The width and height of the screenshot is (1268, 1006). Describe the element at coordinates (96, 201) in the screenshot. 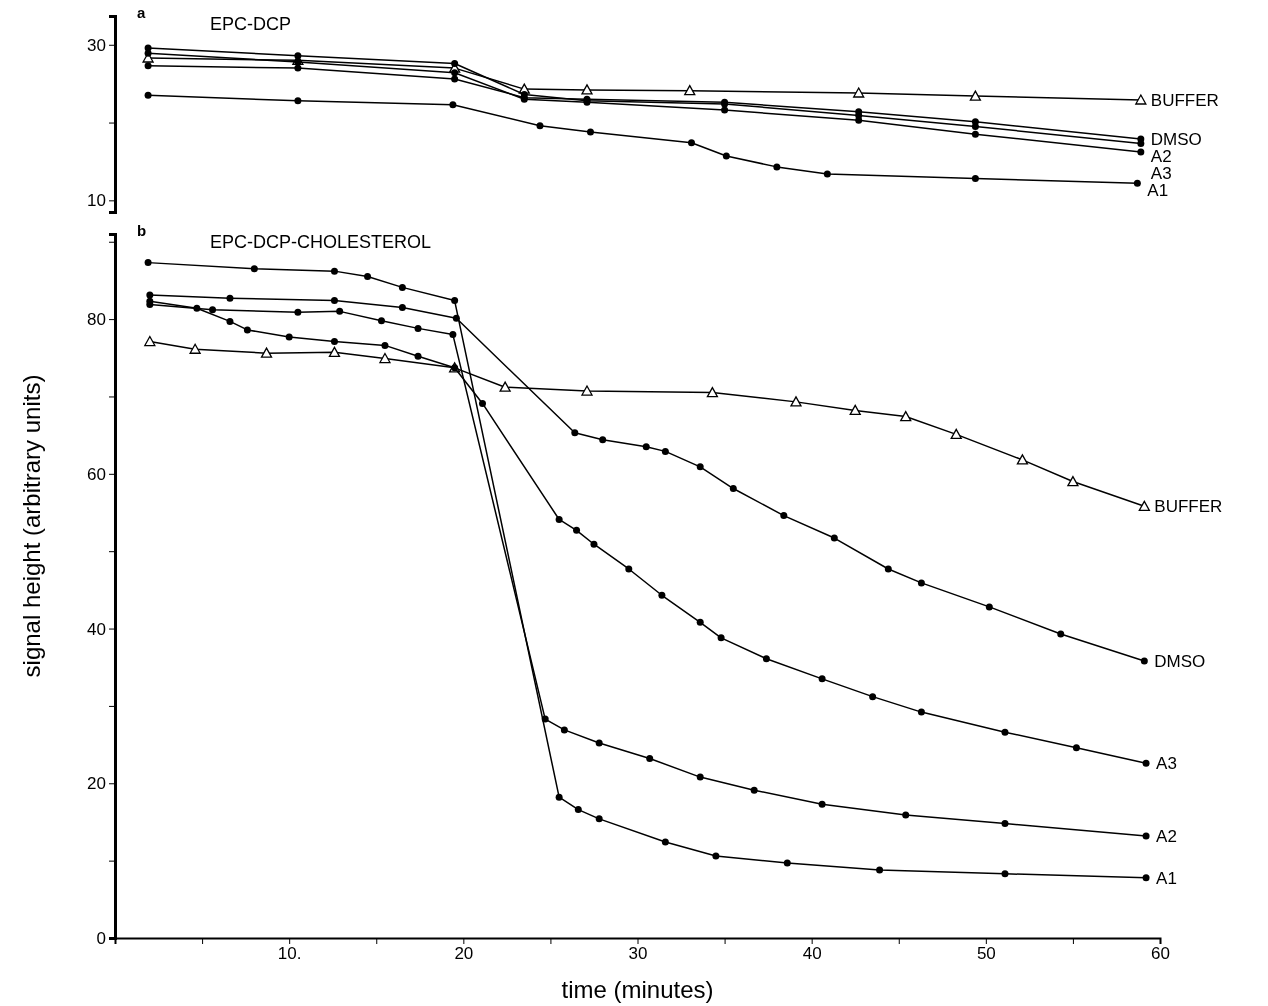

I see `y-tick-label: 10` at that location.